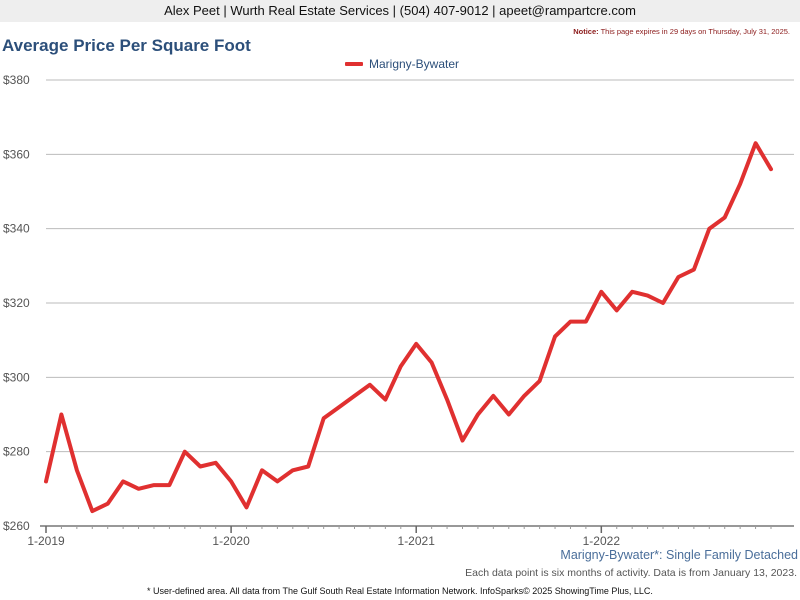  I want to click on chart-title: Average Price Per Square Foot, so click(126, 45).